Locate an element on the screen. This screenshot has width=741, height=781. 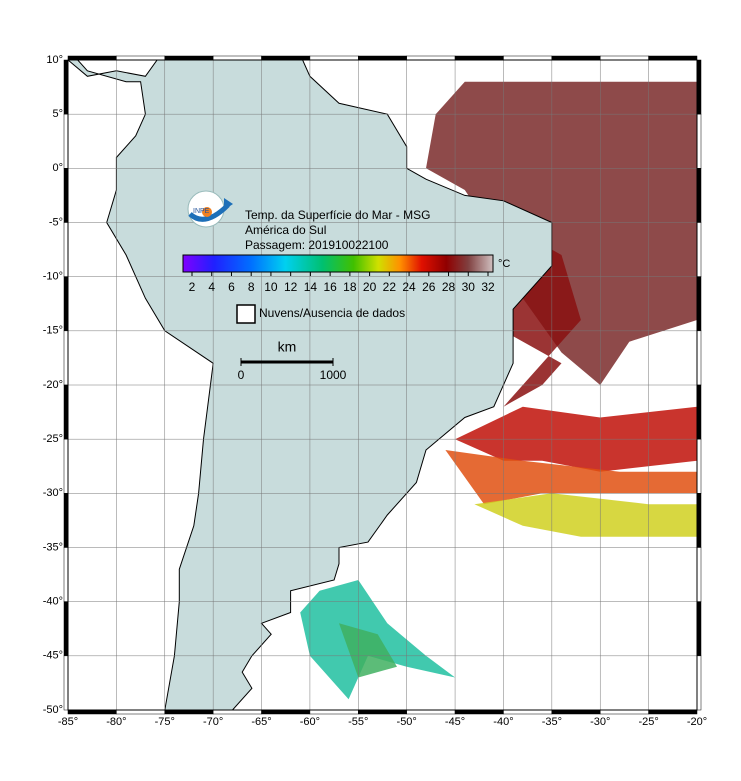
x-tick-label: -50° is located at coordinates (407, 722).